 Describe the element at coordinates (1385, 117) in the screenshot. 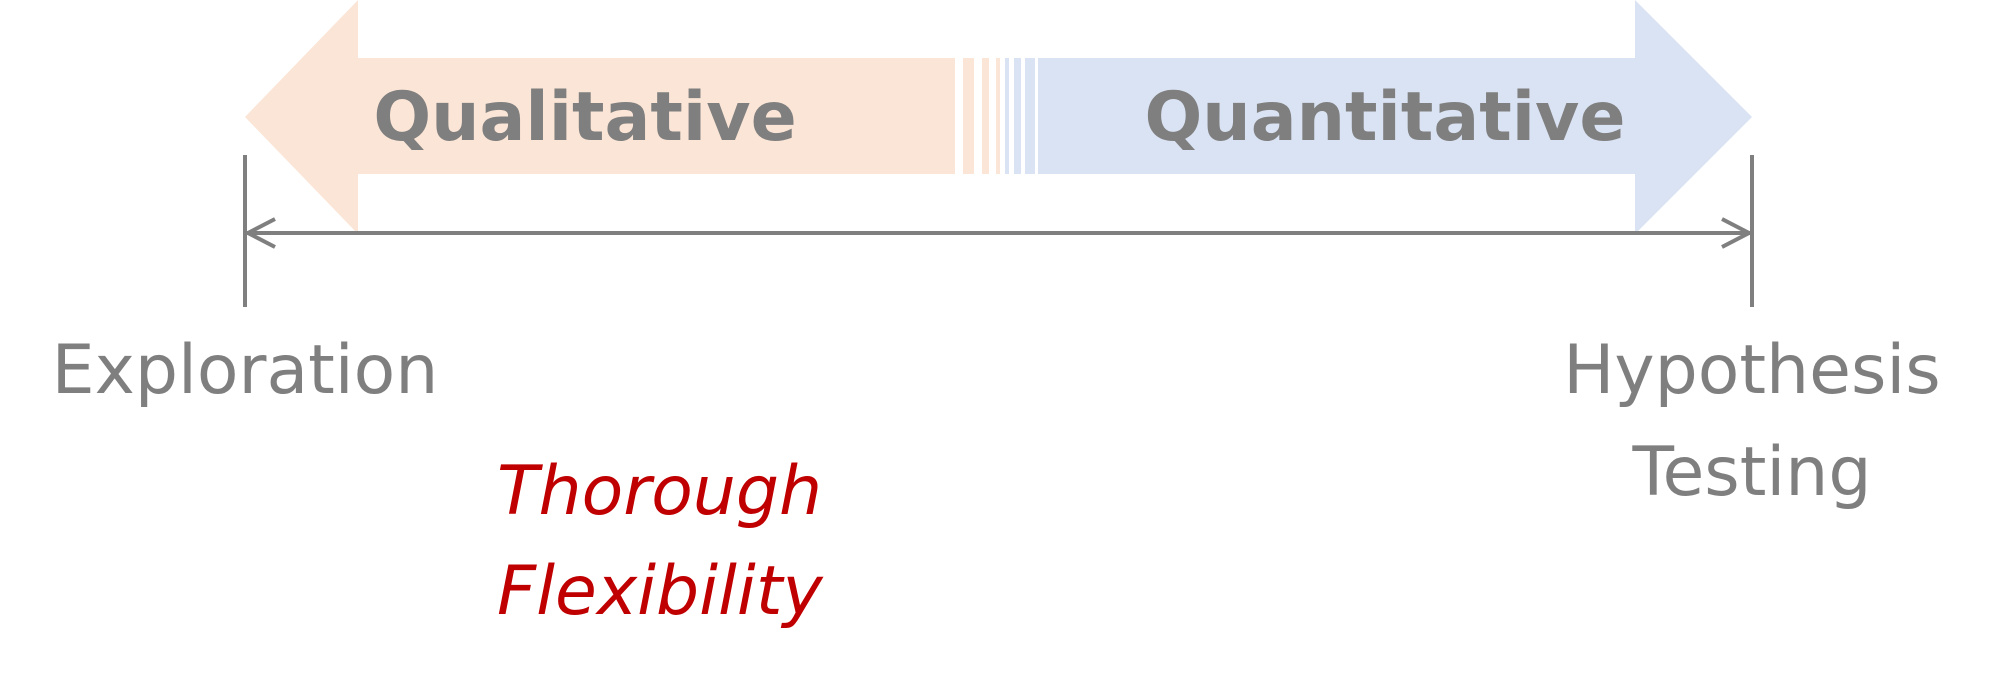

I see `quantitative-label: Quantitative` at that location.